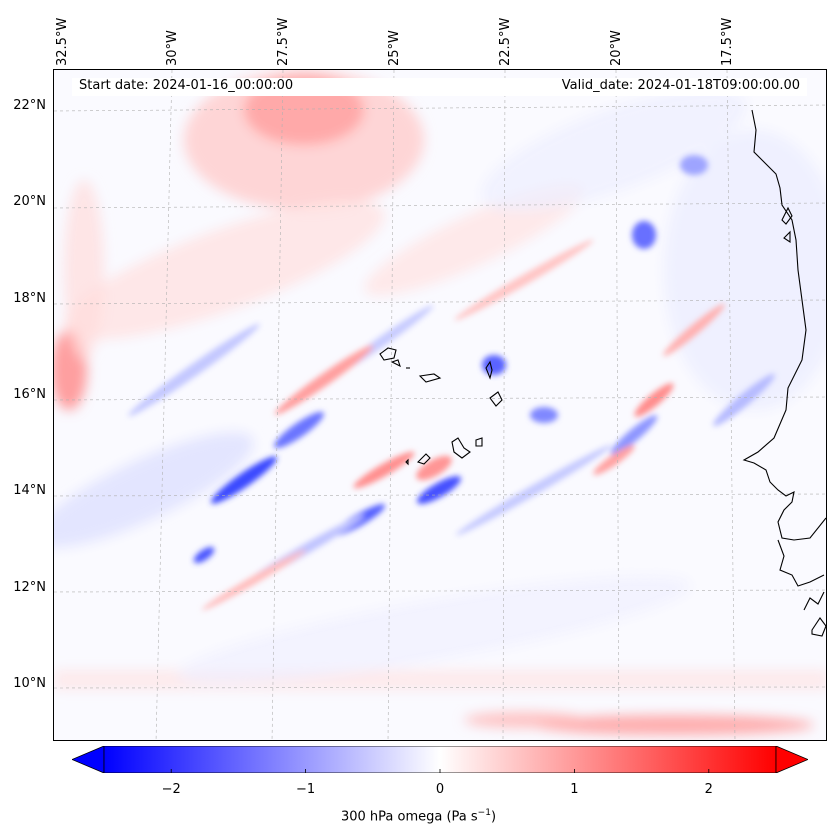  Describe the element at coordinates (172, 48) in the screenshot. I see `lon-label: 30°W` at that location.